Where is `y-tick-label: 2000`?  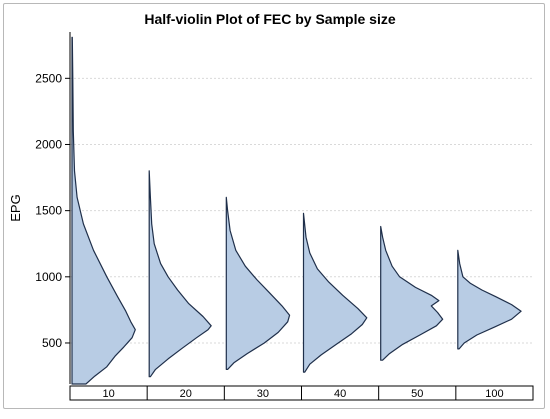
y-tick-label: 2000 is located at coordinates (48, 144).